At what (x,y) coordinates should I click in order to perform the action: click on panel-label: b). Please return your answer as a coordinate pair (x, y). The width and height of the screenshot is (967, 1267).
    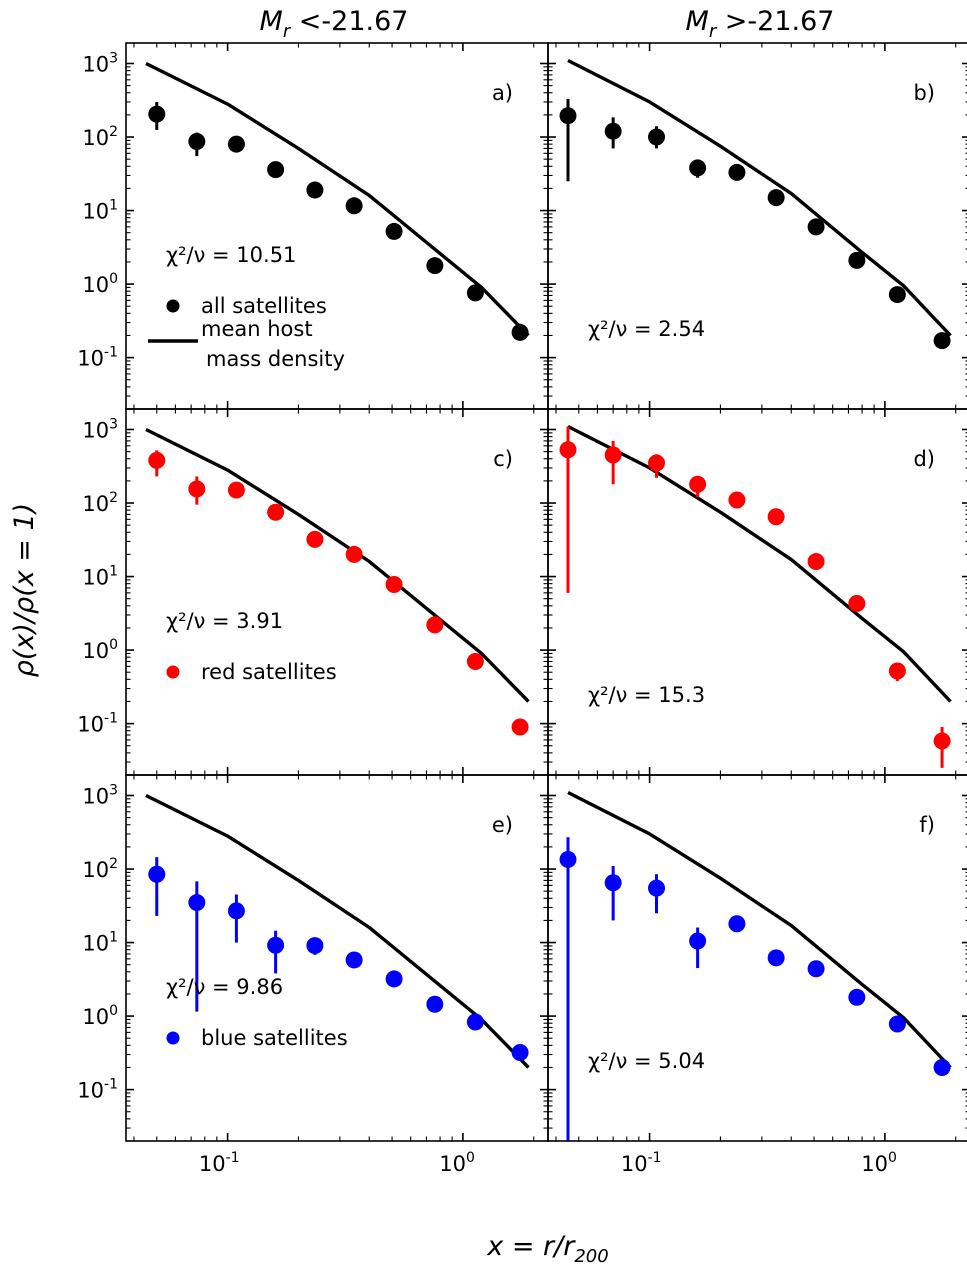
    Looking at the image, I should click on (924, 93).